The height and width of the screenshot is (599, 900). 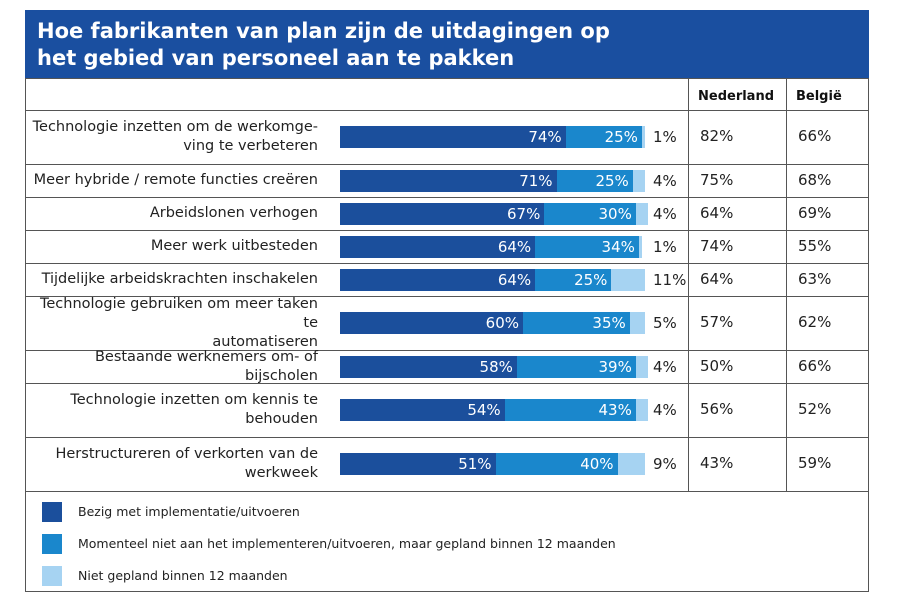 What do you see at coordinates (524, 213) in the screenshot?
I see `value-label: 67%` at bounding box center [524, 213].